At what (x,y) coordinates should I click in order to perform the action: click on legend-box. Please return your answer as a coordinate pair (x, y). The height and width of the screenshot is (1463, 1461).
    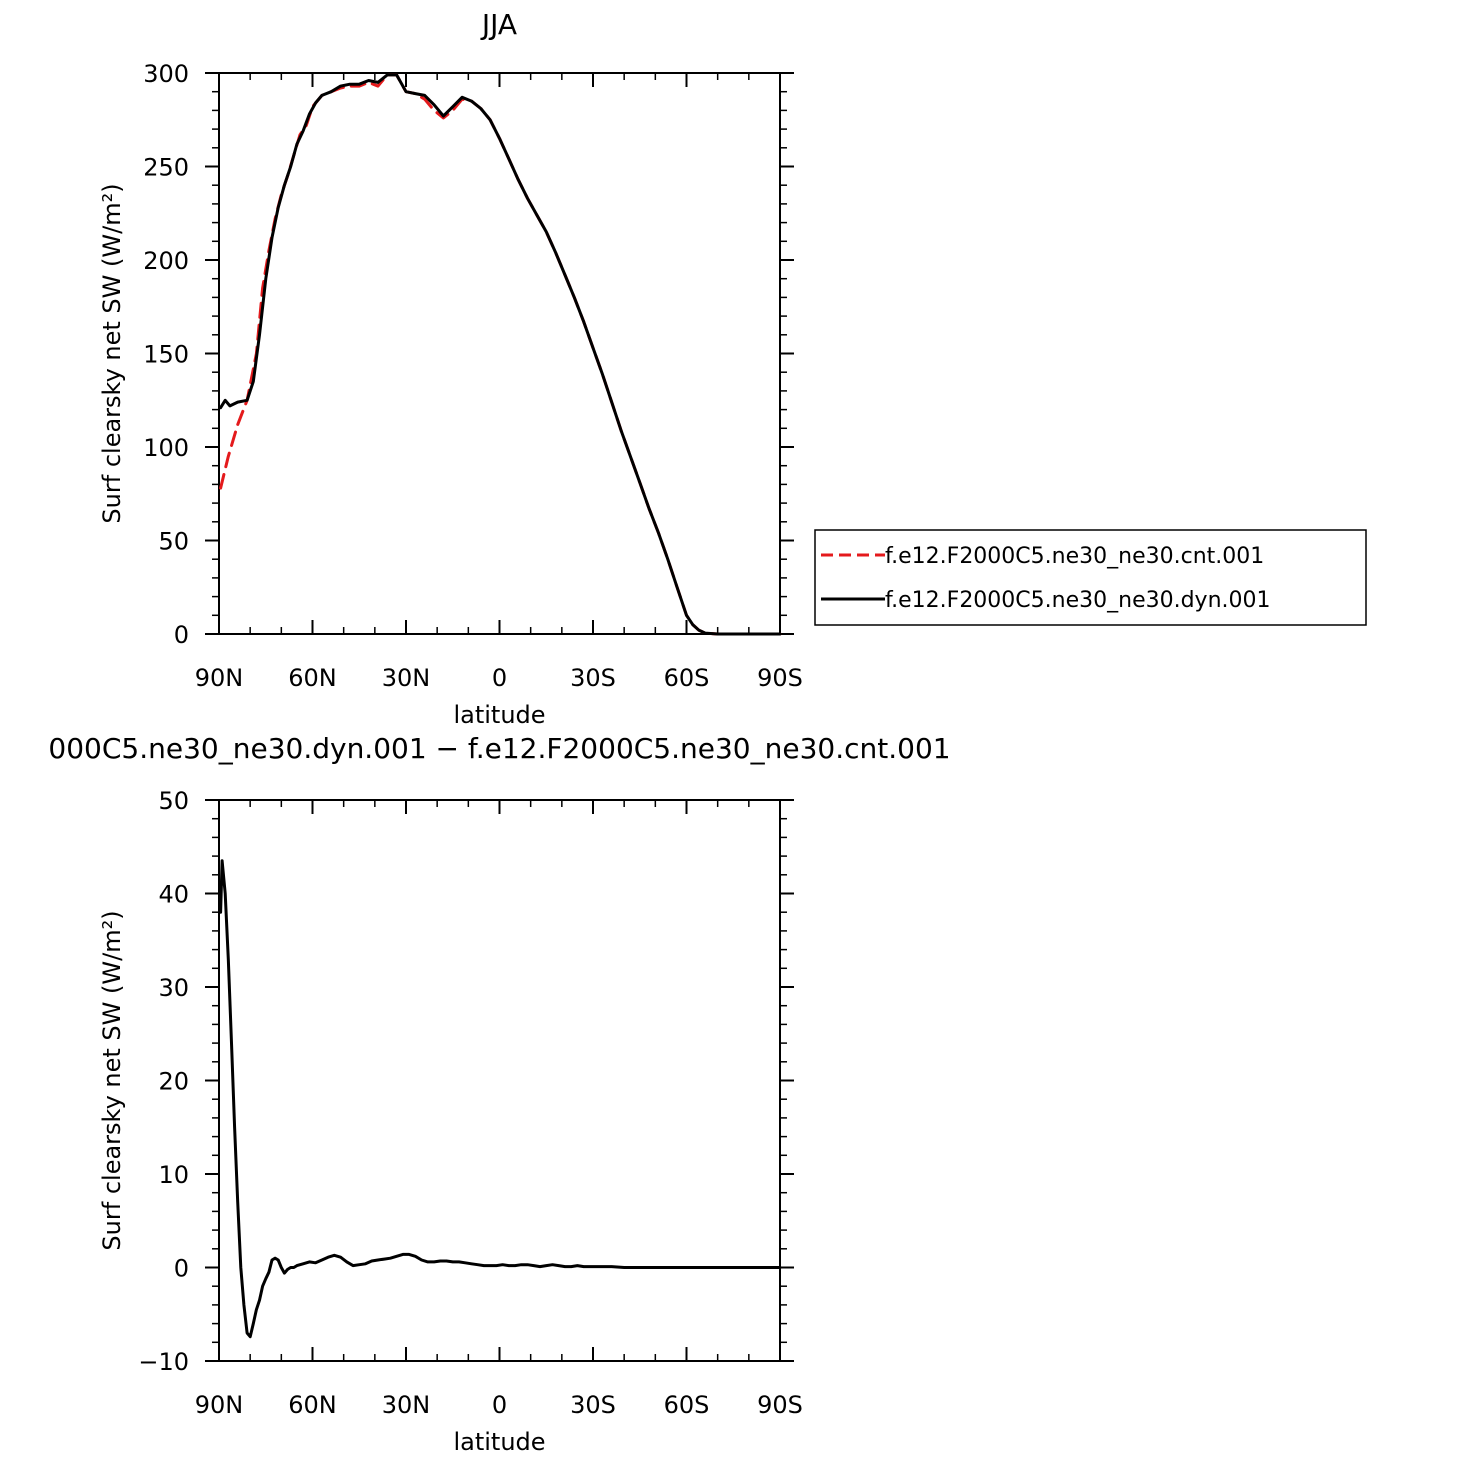
    Looking at the image, I should click on (1090, 577).